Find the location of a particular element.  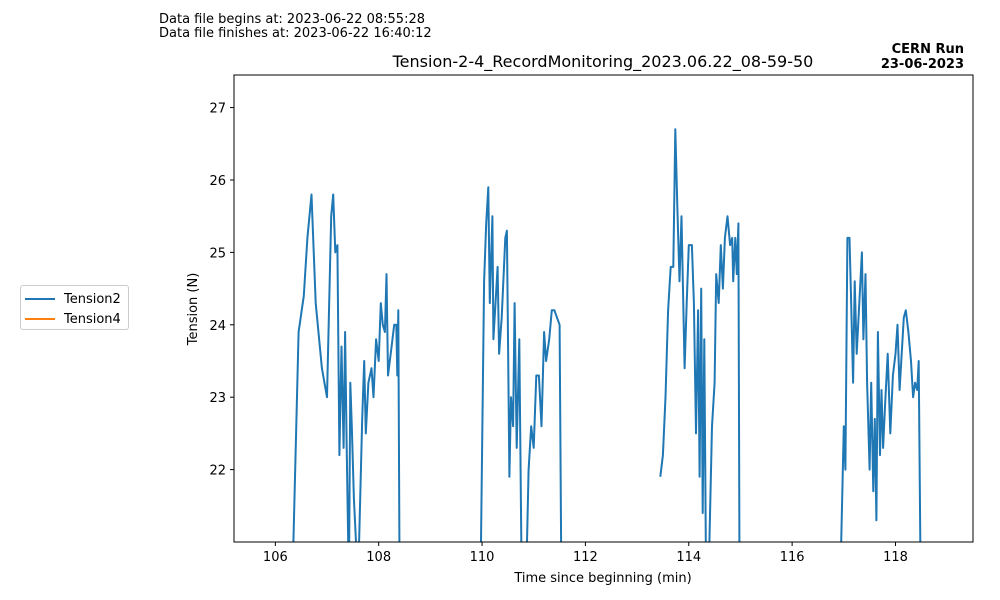

run-date: 23-06-2023 is located at coordinates (922, 64).